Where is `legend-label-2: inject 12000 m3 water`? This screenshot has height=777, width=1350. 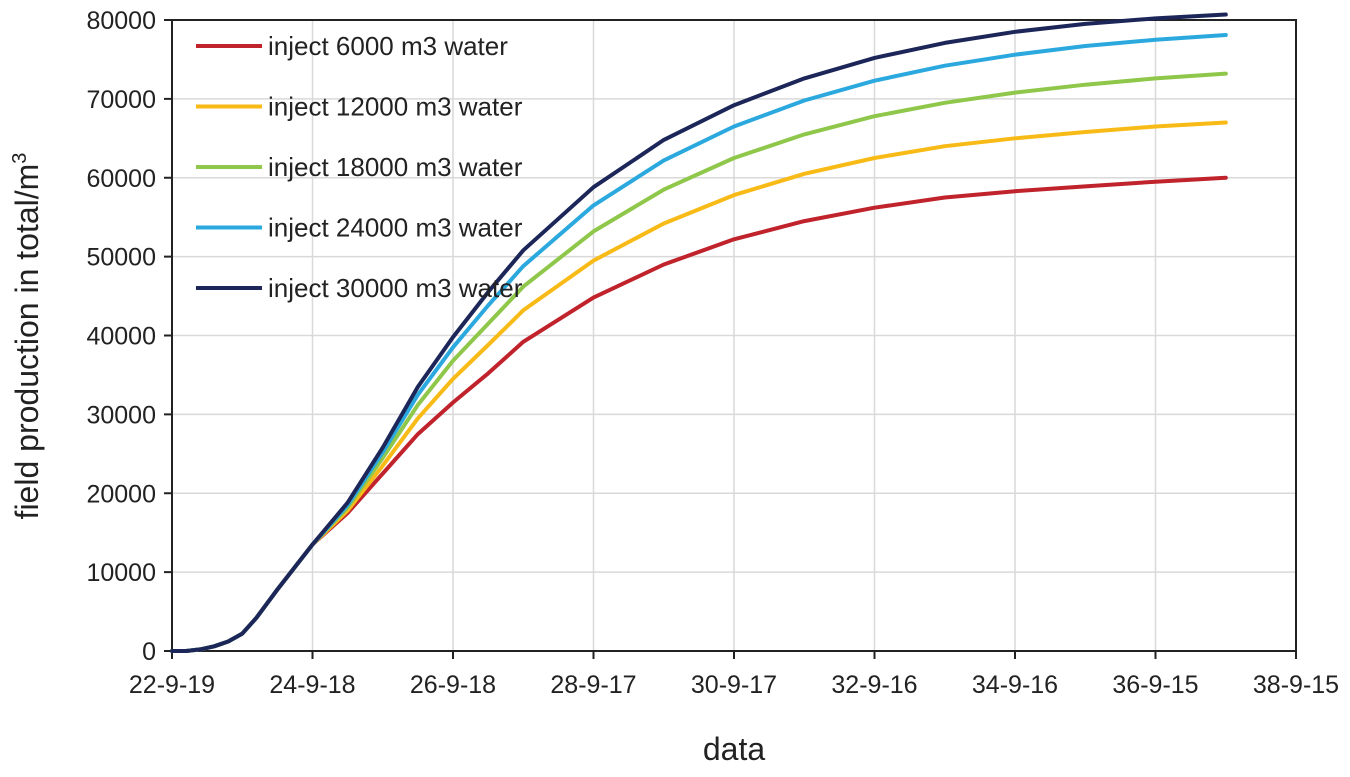
legend-label-2: inject 12000 m3 water is located at coordinates (395, 107).